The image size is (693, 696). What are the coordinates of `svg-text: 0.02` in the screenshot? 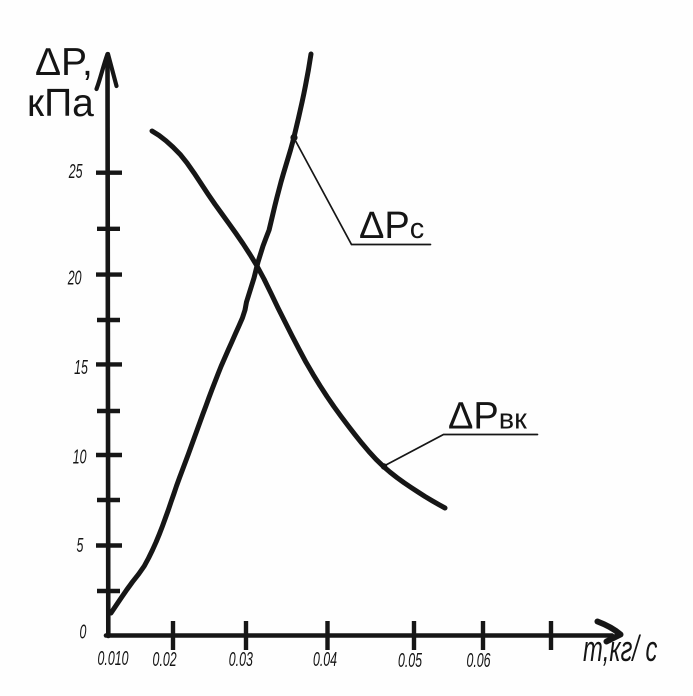 It's located at (165, 659).